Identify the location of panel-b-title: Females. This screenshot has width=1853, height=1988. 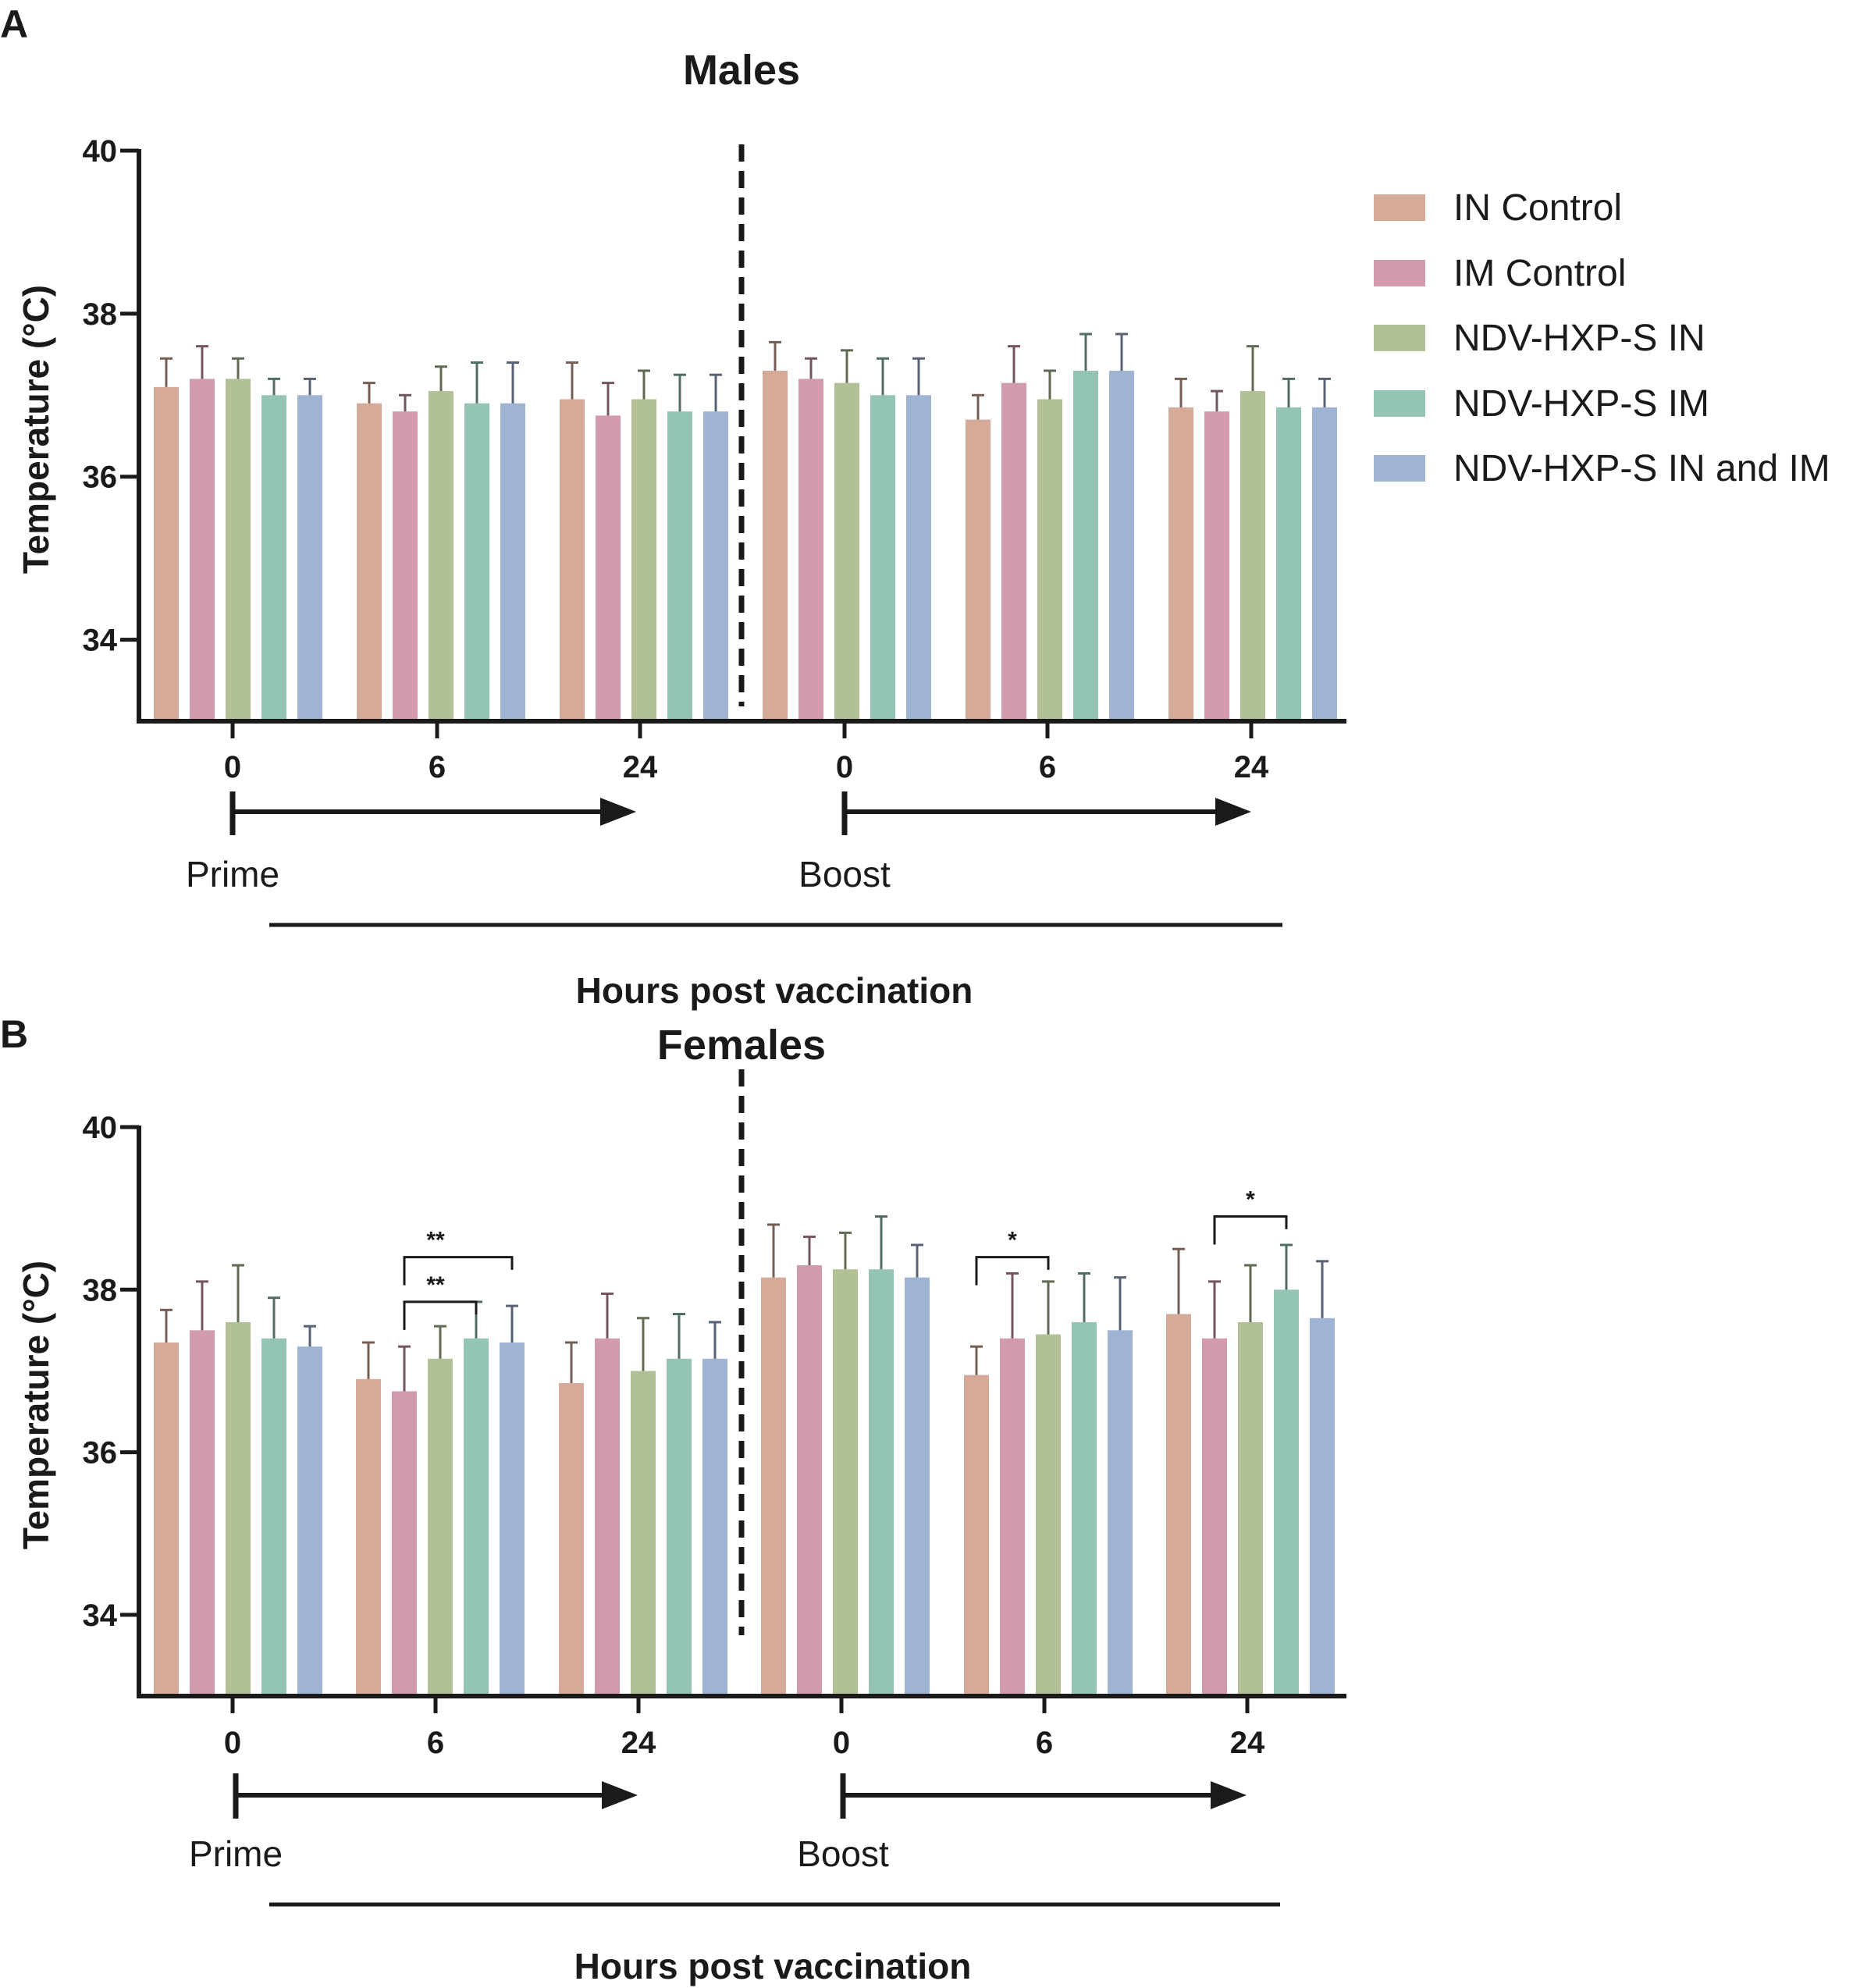
(741, 1045).